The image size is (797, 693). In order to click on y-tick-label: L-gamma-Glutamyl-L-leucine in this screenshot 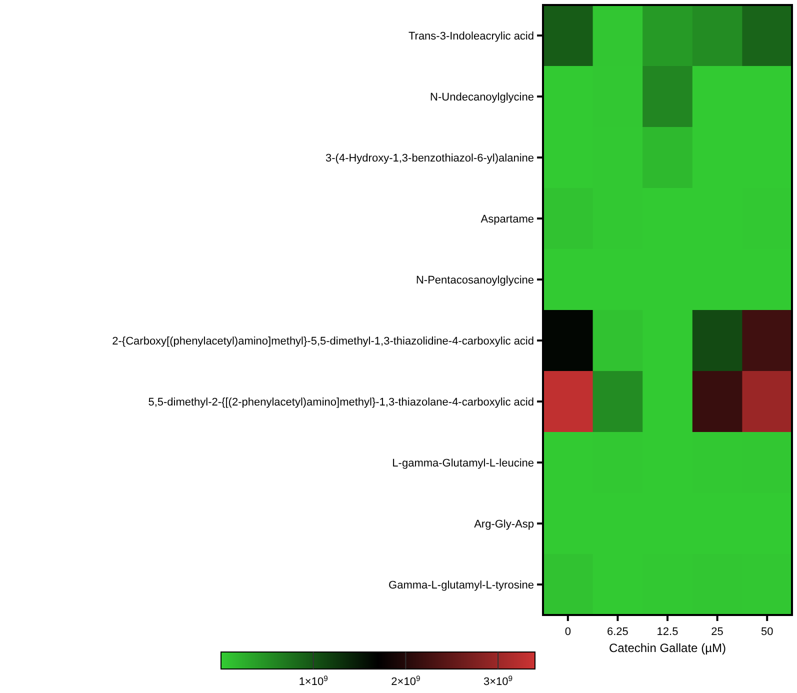, I will do `click(463, 463)`.